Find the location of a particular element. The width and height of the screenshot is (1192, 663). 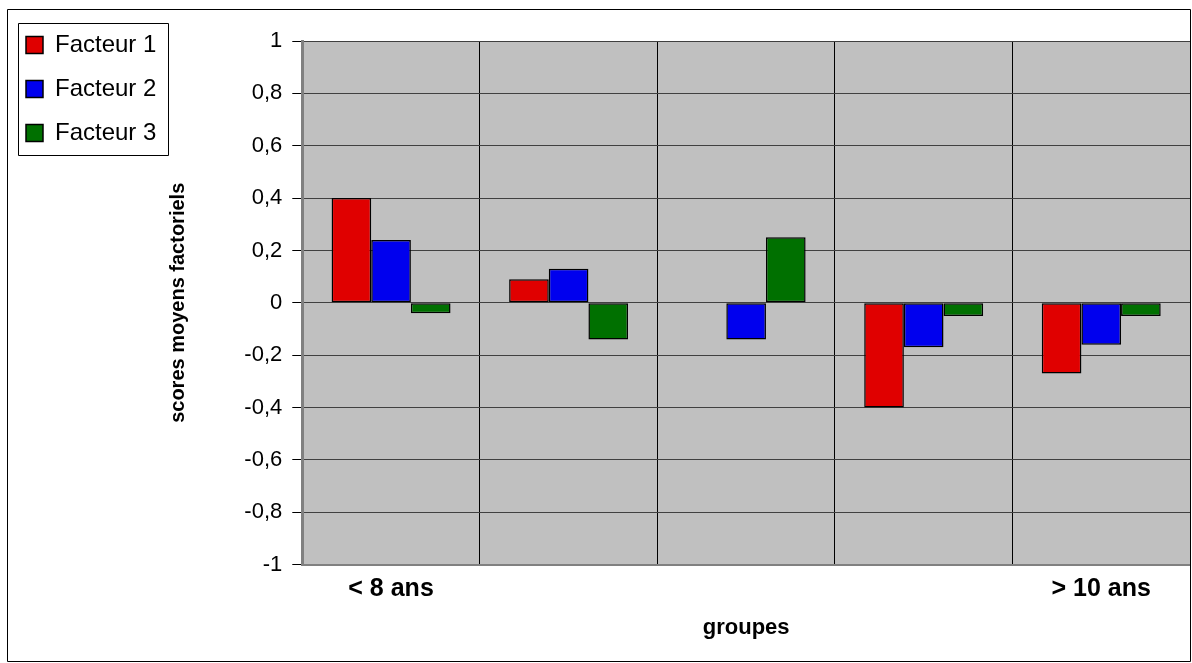

legend-label: Facteur 2 is located at coordinates (106, 87).